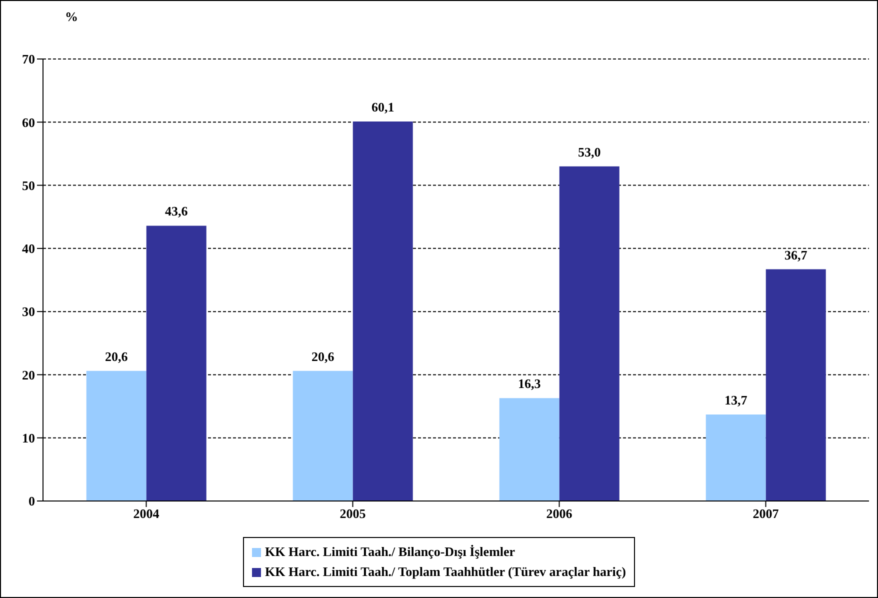 The width and height of the screenshot is (878, 598). What do you see at coordinates (736, 400) in the screenshot?
I see `data-label: 13,7` at bounding box center [736, 400].